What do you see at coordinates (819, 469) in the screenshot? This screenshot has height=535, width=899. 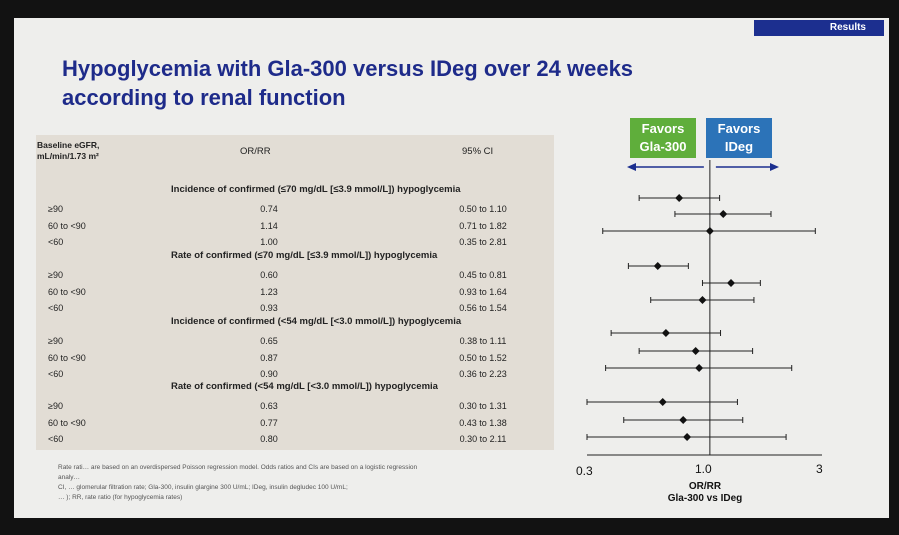 I see `tick-label-2: 3` at bounding box center [819, 469].